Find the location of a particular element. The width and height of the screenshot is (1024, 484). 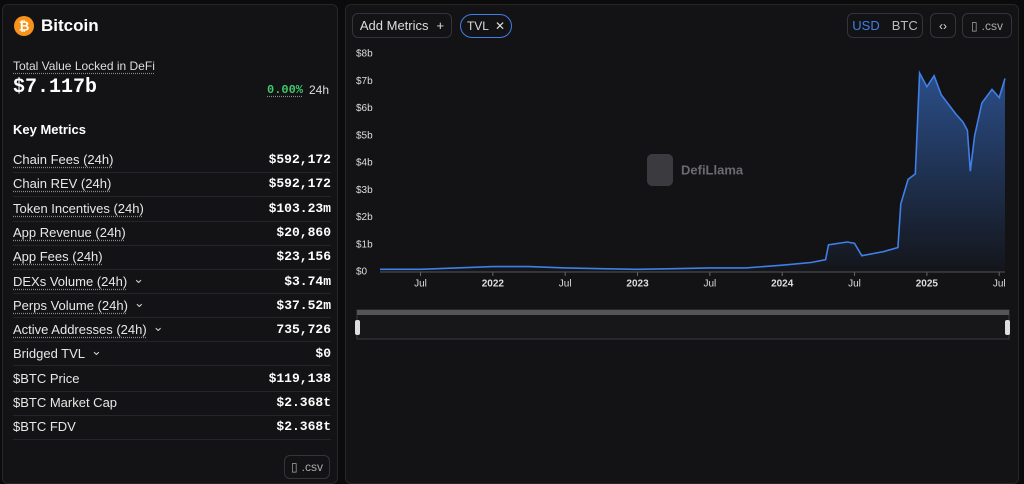

x-tick-label: 2024 is located at coordinates (782, 284).